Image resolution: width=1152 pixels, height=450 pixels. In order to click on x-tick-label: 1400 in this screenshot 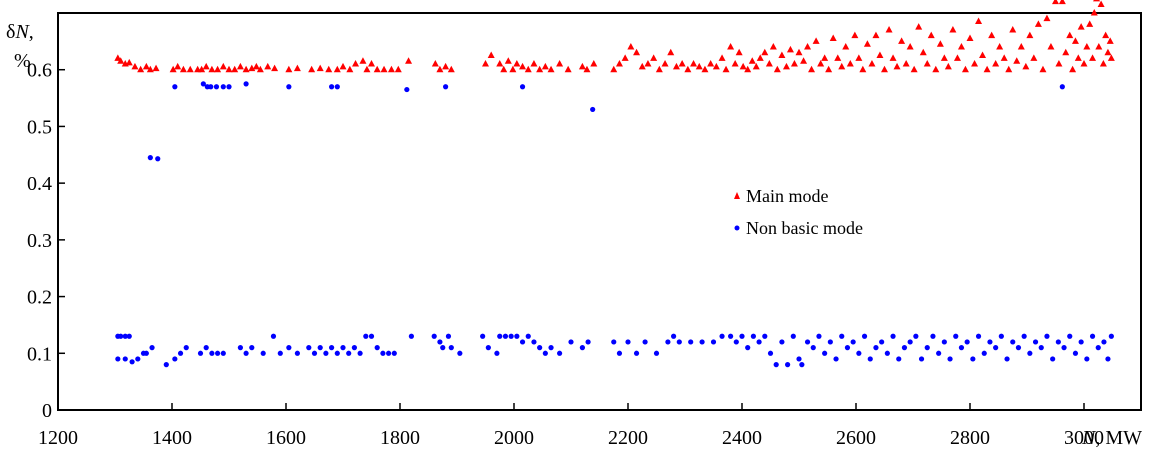, I will do `click(172, 438)`.